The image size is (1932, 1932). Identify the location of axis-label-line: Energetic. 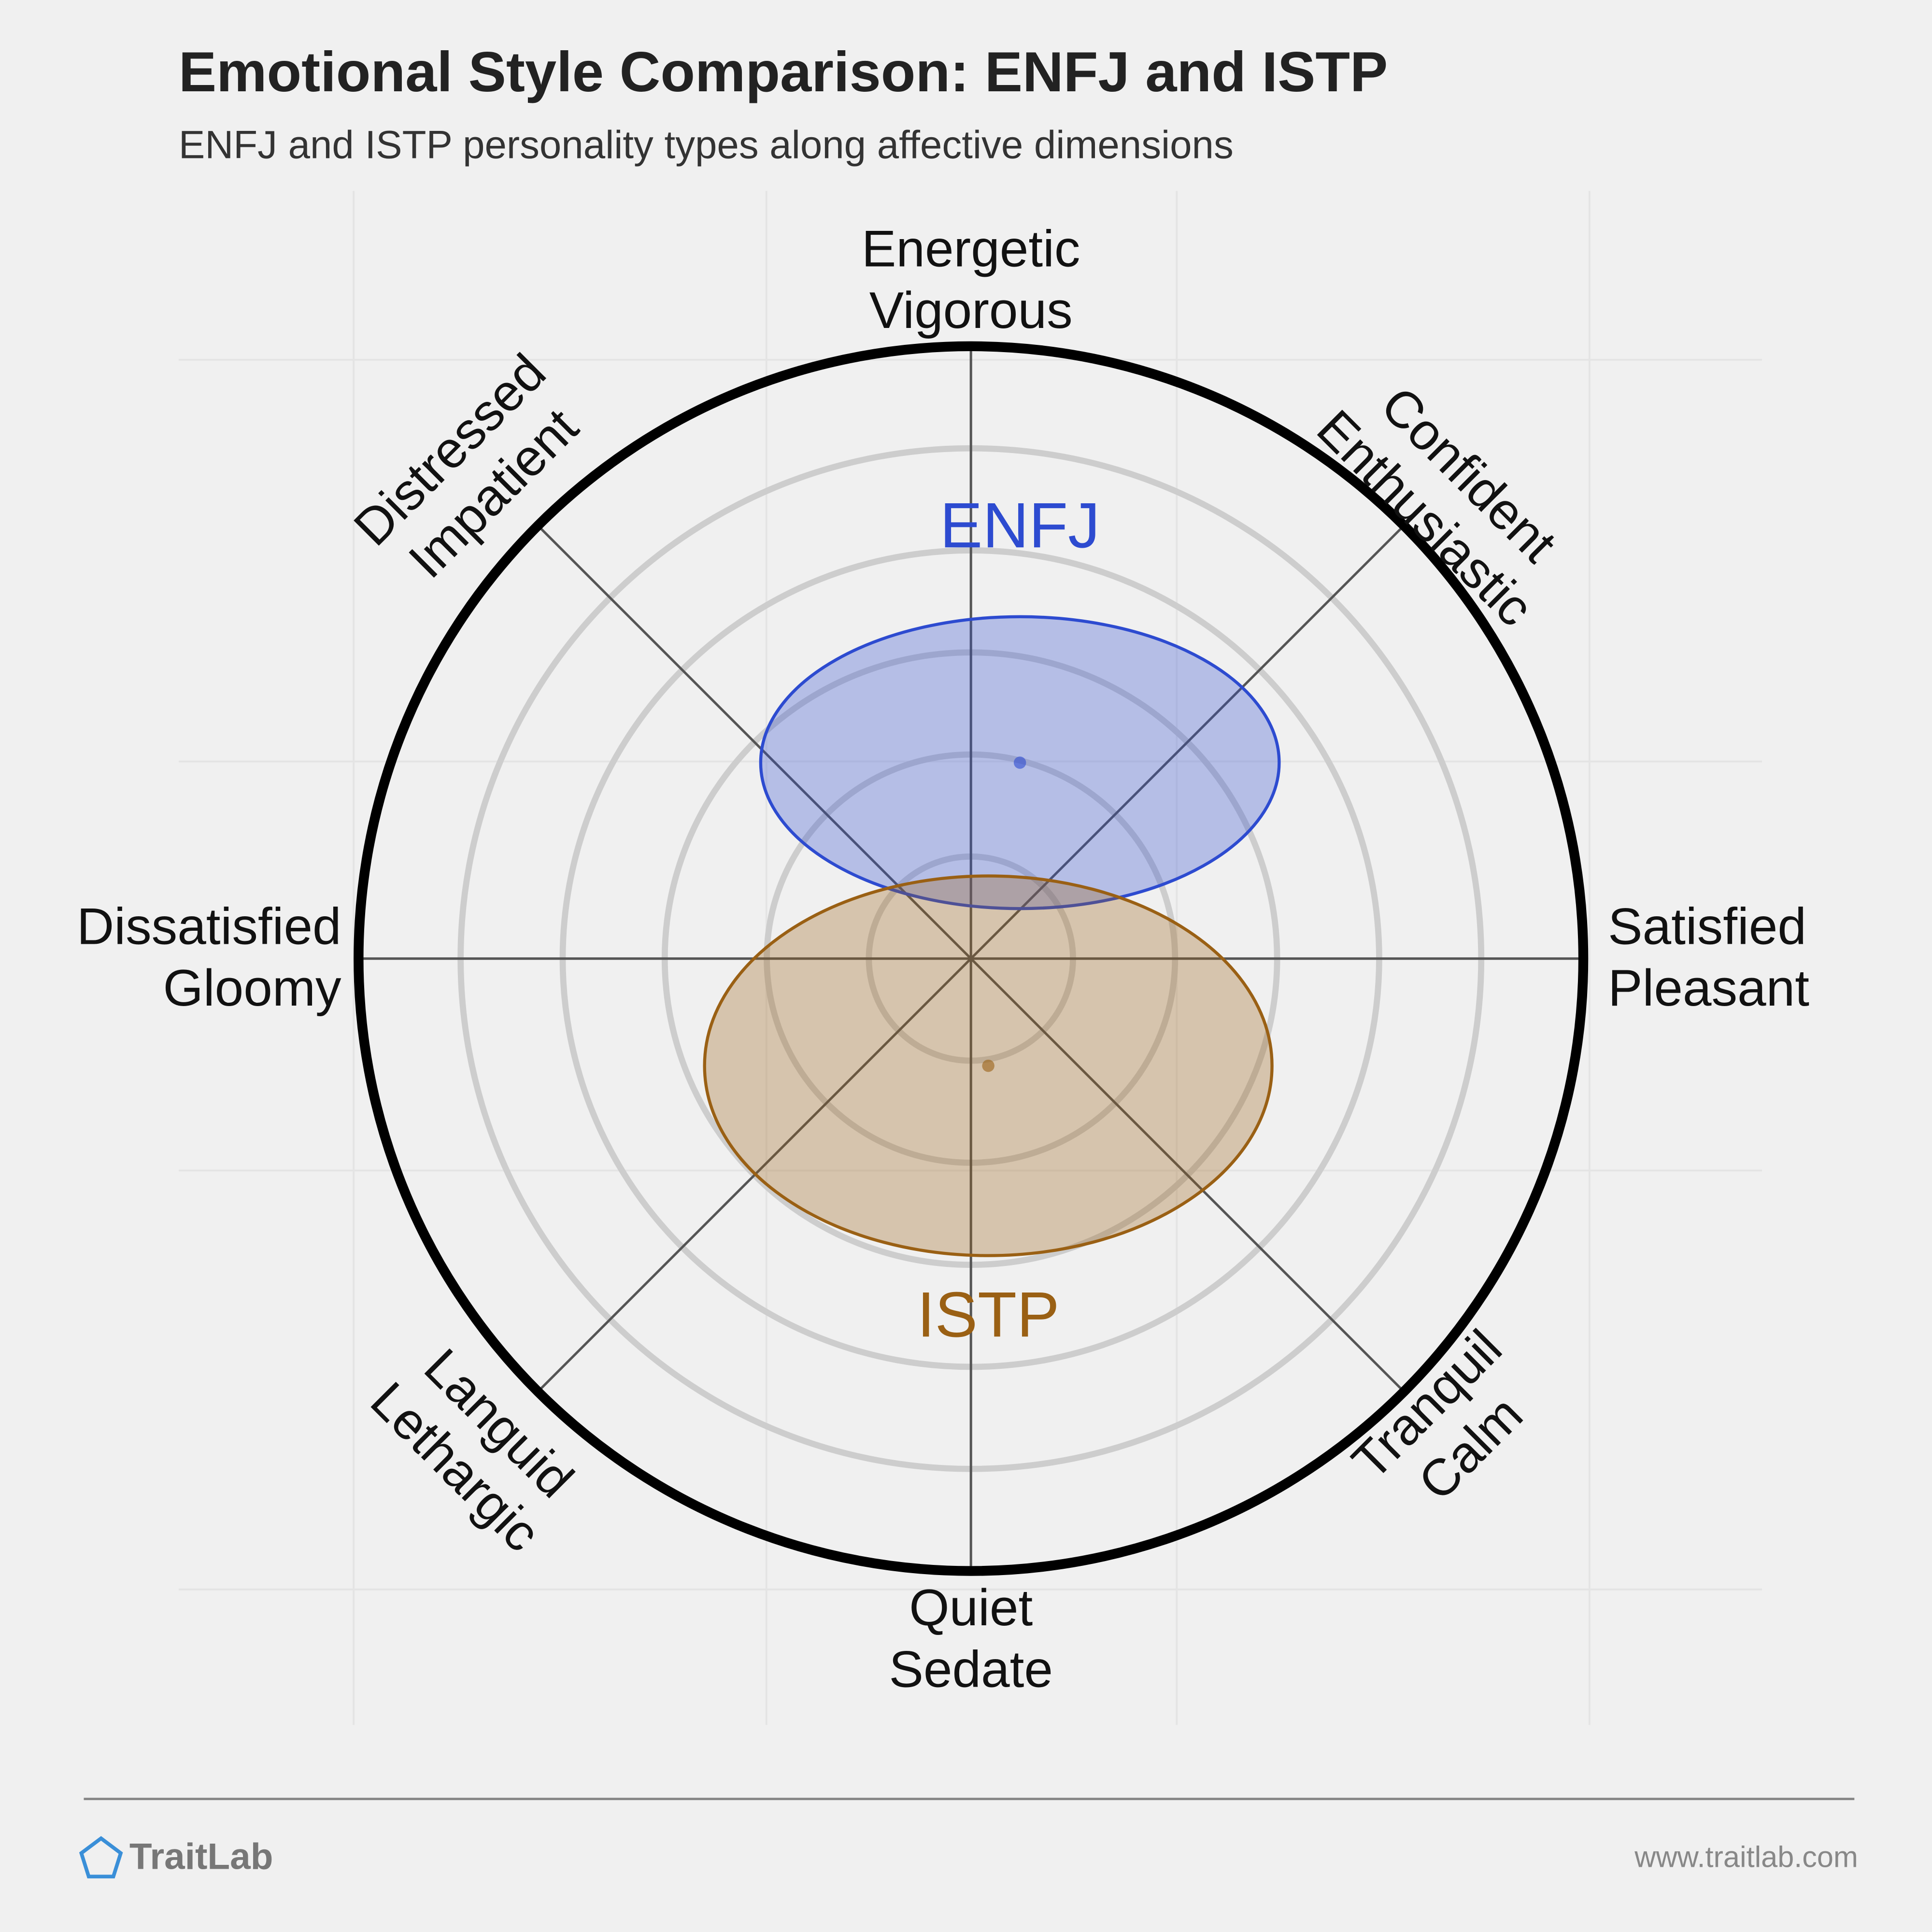
(971, 248).